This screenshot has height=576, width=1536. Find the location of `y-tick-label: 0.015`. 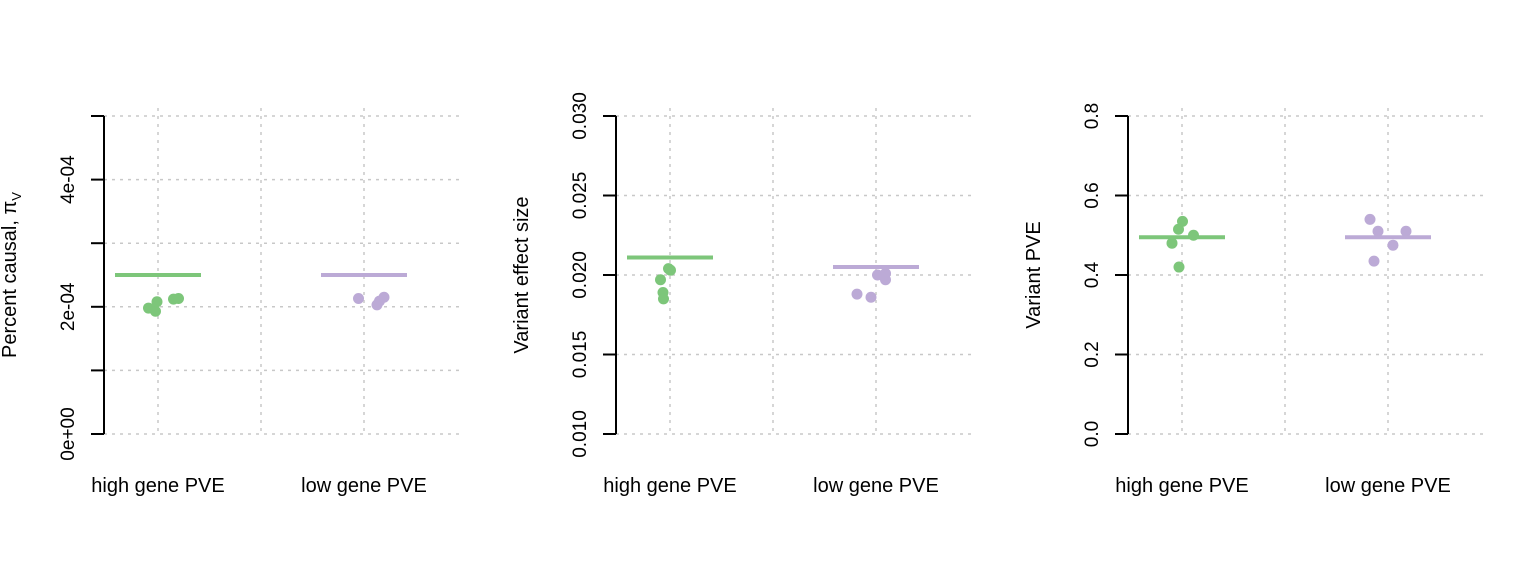

y-tick-label: 0.015 is located at coordinates (580, 355).